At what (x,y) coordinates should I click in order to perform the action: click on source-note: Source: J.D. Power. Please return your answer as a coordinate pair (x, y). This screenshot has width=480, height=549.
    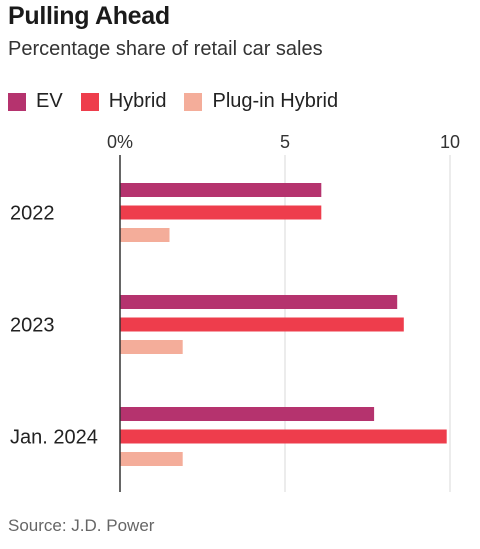
    Looking at the image, I should click on (81, 525).